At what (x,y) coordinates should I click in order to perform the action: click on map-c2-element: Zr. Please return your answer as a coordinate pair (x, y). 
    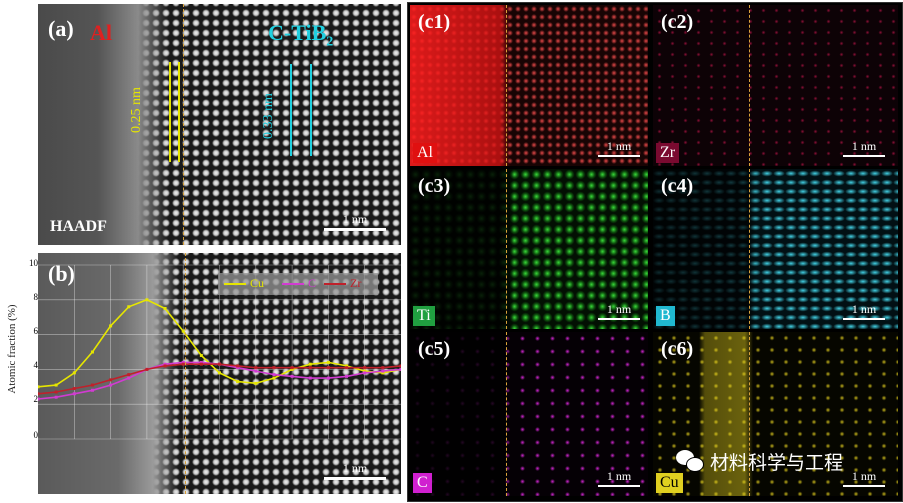
    Looking at the image, I should click on (668, 153).